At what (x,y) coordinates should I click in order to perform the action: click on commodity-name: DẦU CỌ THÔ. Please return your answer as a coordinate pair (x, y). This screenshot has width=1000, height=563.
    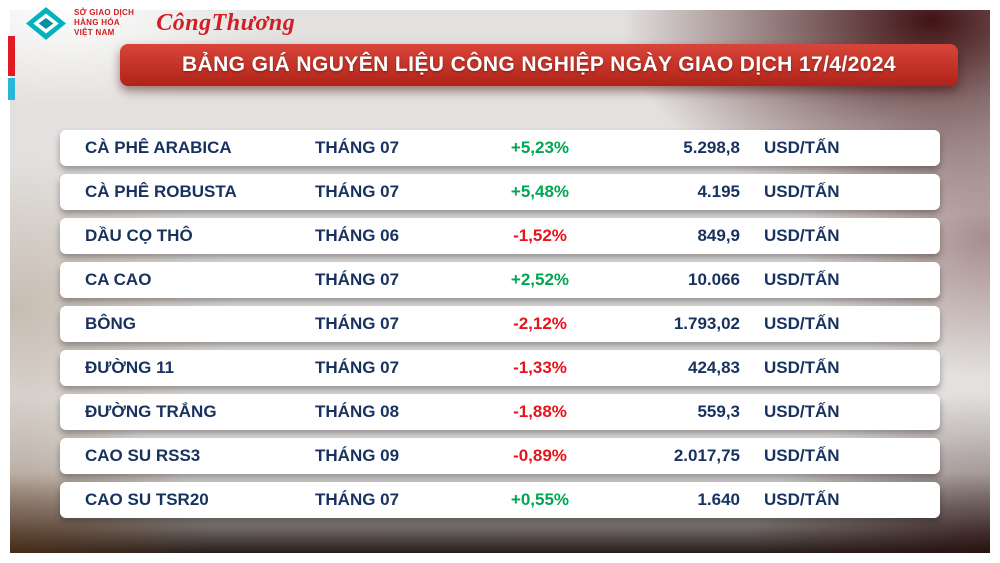
    Looking at the image, I should click on (139, 235).